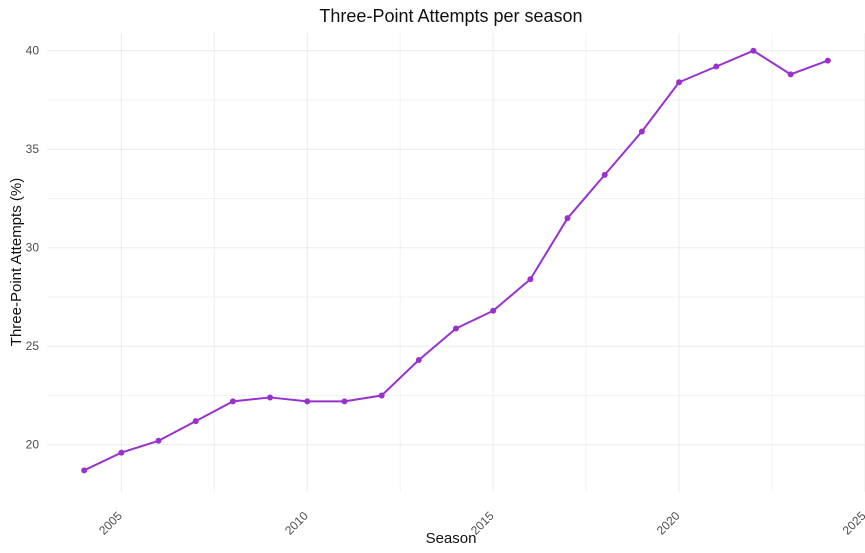 This screenshot has height=553, width=865. What do you see at coordinates (33, 346) in the screenshot?
I see `y-tick-label: 25` at bounding box center [33, 346].